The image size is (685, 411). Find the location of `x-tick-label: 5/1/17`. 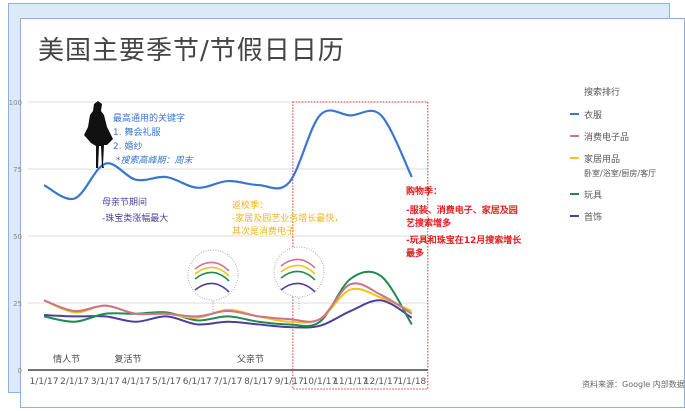

x-tick-label: 5/1/17 is located at coordinates (166, 382).